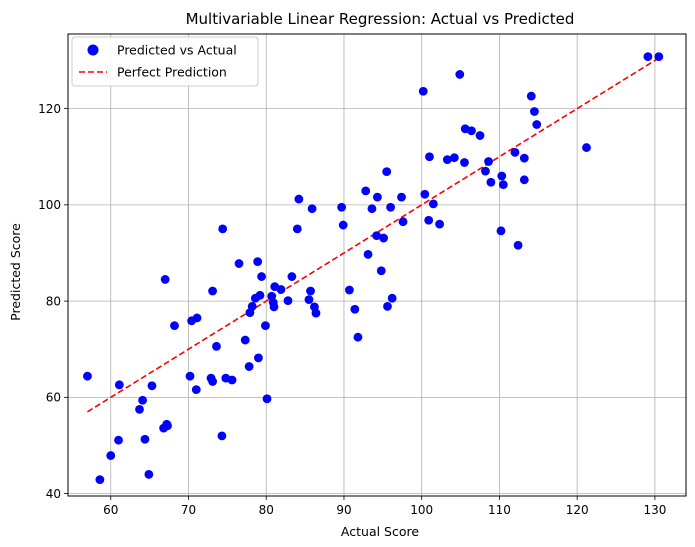 Image resolution: width=695 pixels, height=547 pixels. I want to click on x-tick-label: 80, so click(266, 510).